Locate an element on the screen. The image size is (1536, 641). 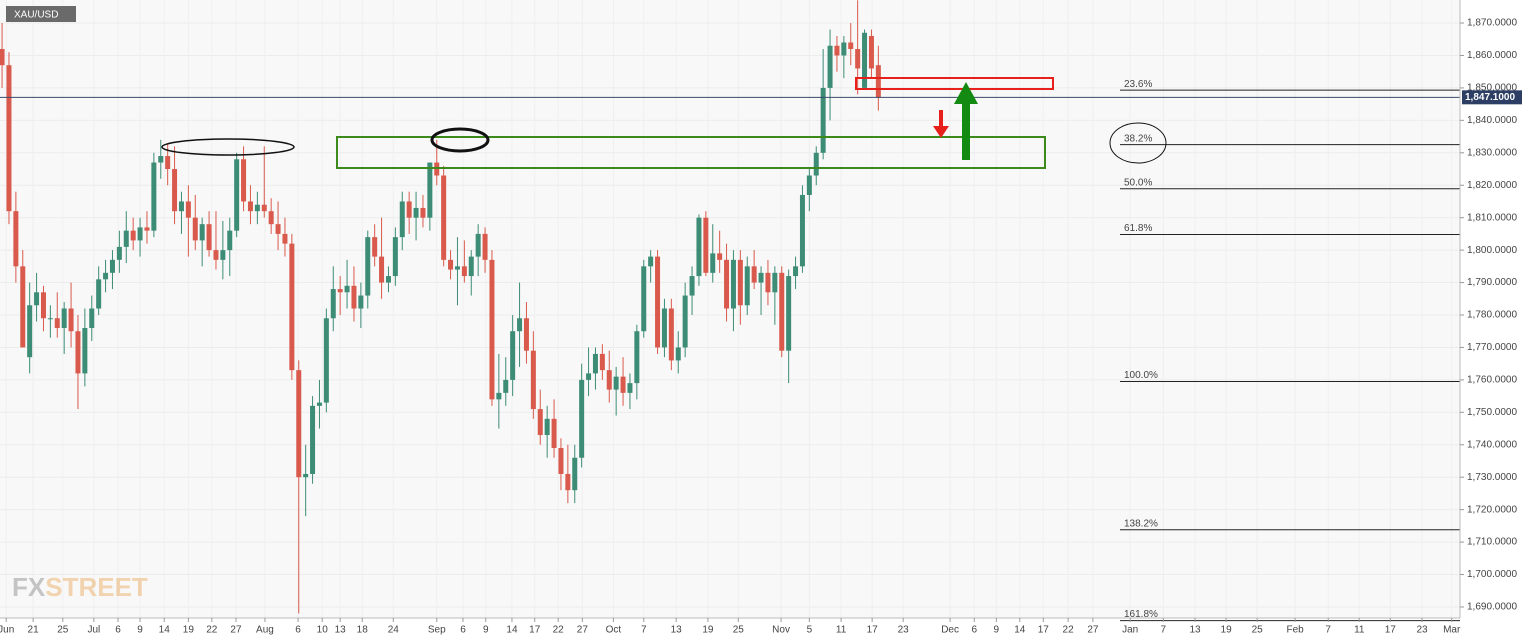
fib-label: 161.8% is located at coordinates (1141, 614).